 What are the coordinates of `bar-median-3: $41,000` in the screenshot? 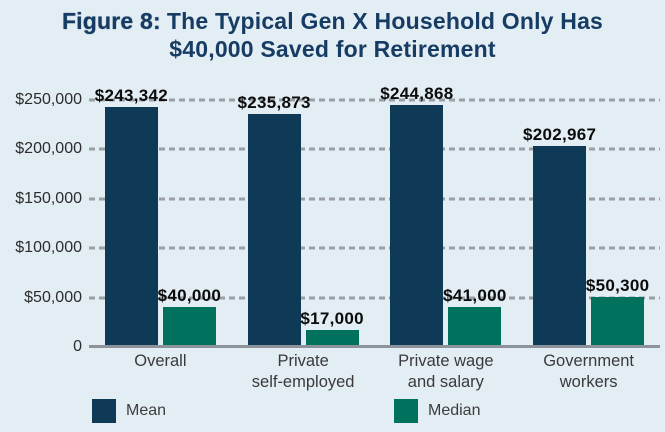 It's located at (474, 316).